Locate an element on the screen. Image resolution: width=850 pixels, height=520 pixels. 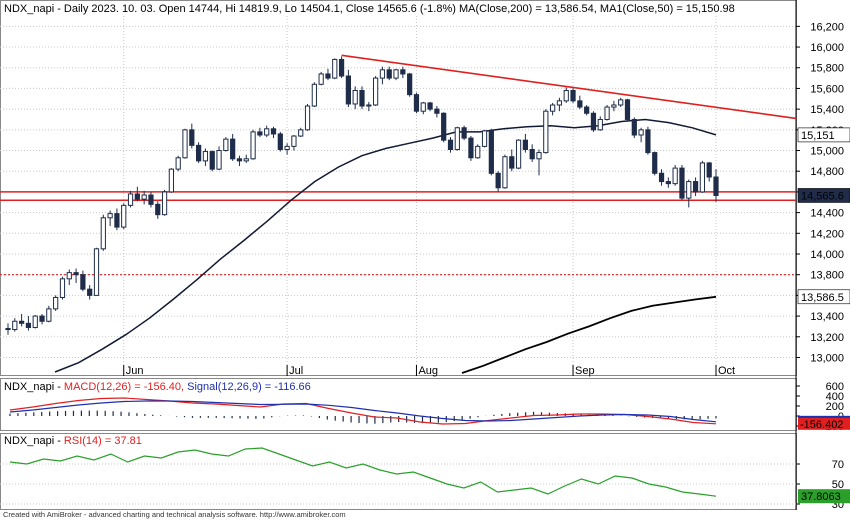
price-tick-label: 16,000 is located at coordinates (827, 48).